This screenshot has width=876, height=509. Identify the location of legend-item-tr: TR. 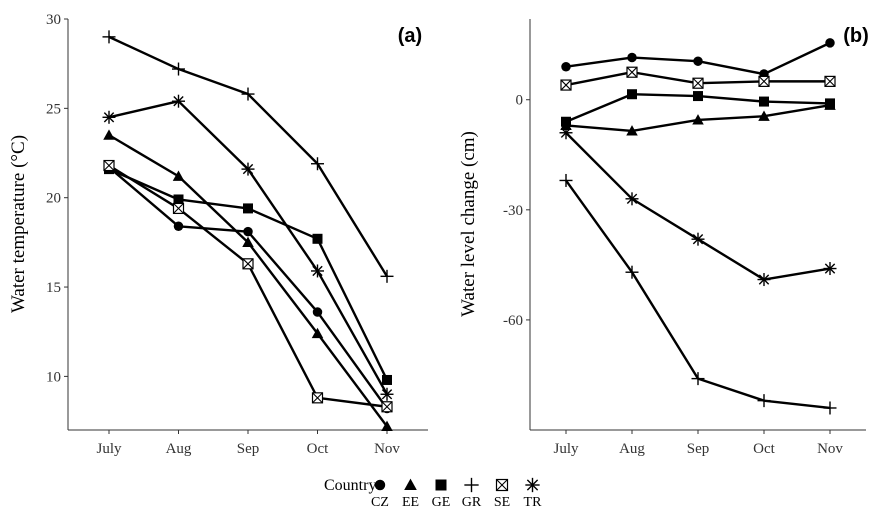
(533, 493).